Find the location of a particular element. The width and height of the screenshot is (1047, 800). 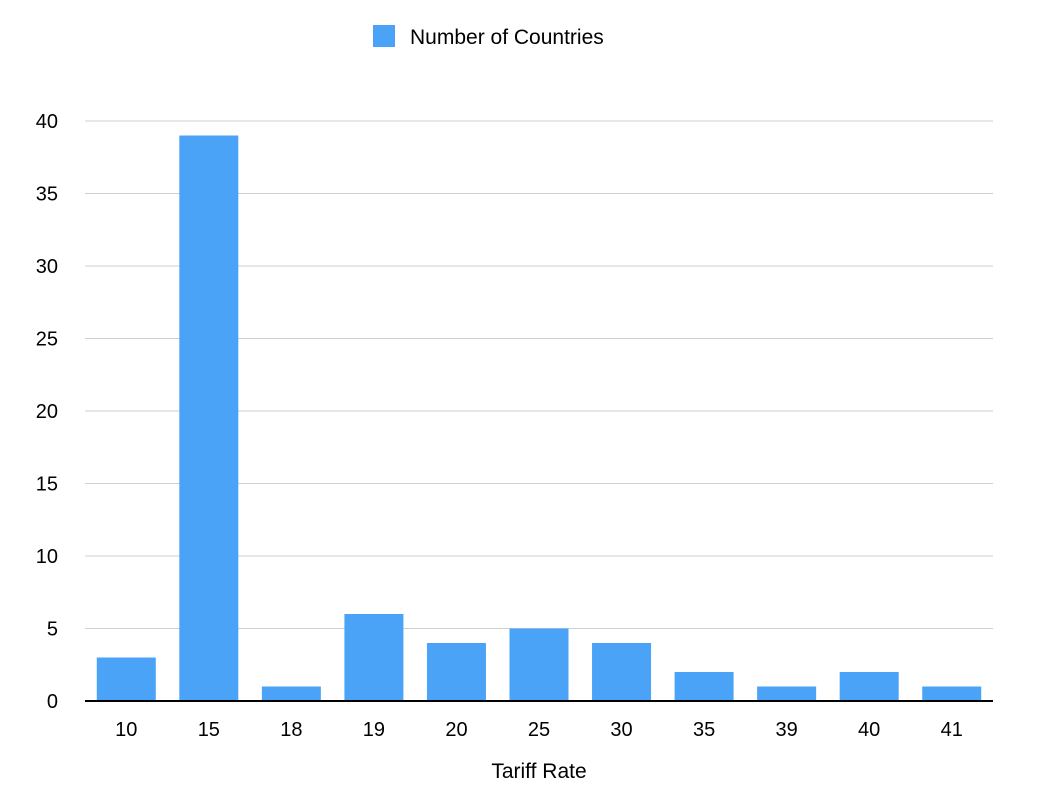

y-tick-label: 30 is located at coordinates (47, 267).